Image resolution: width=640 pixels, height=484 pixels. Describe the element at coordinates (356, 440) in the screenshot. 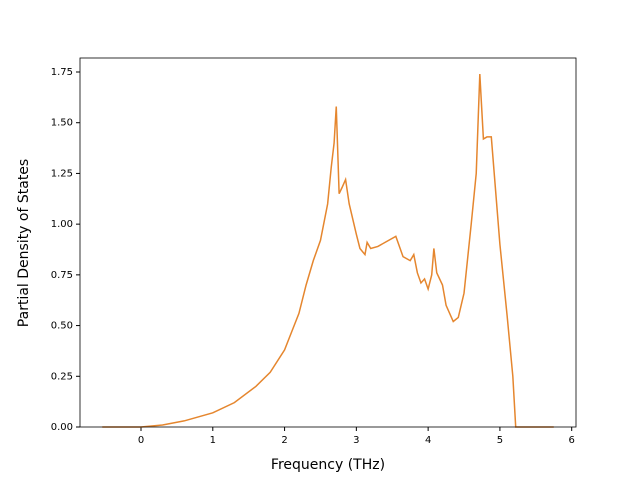

I see `x-tick-label: 3` at that location.